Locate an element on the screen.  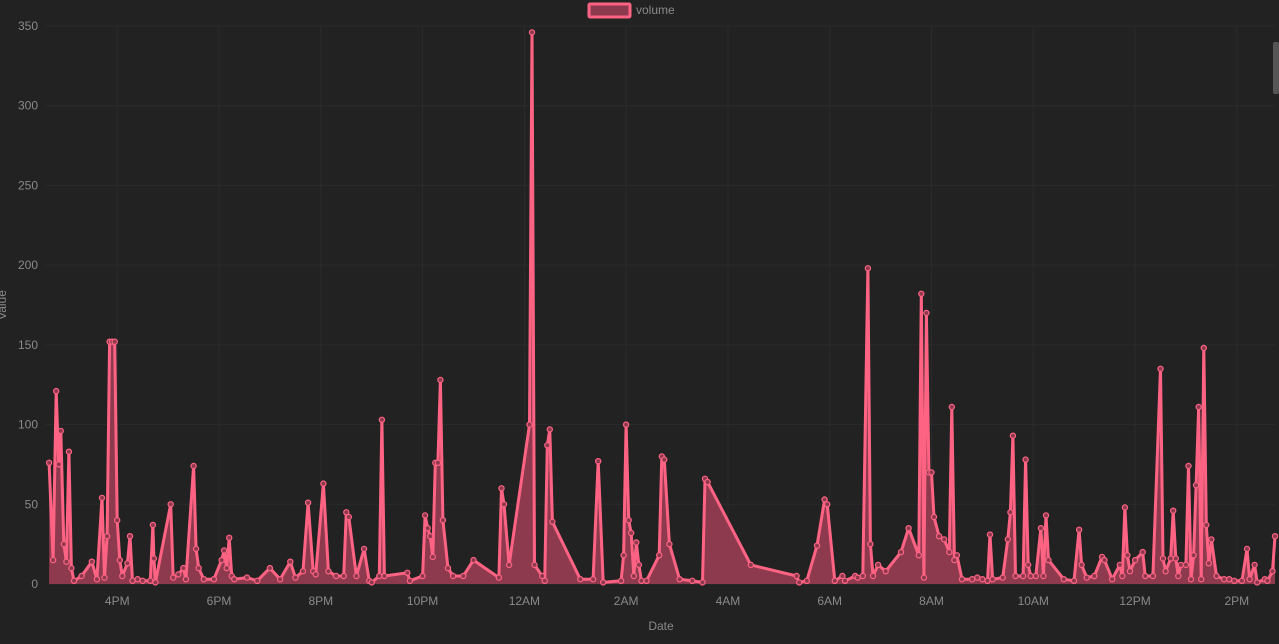
legend: volume is located at coordinates (631, 10).